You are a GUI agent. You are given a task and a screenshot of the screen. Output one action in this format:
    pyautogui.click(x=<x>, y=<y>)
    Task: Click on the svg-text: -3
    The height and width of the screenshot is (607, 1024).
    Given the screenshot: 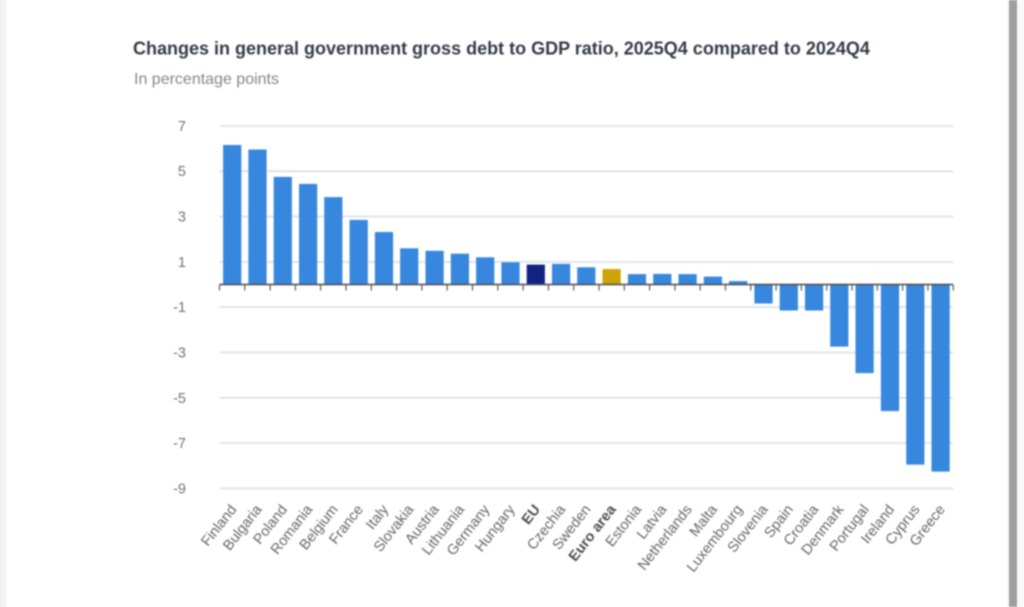 What is the action you would take?
    pyautogui.click(x=179, y=353)
    